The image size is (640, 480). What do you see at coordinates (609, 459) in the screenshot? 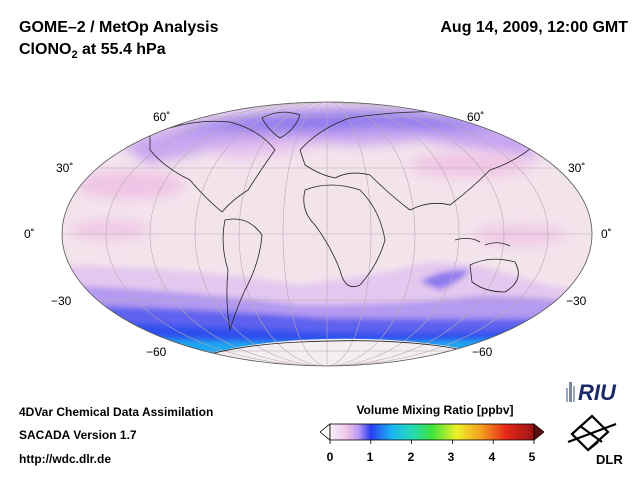
I see `dlr-logo-text: DLR` at bounding box center [609, 459].